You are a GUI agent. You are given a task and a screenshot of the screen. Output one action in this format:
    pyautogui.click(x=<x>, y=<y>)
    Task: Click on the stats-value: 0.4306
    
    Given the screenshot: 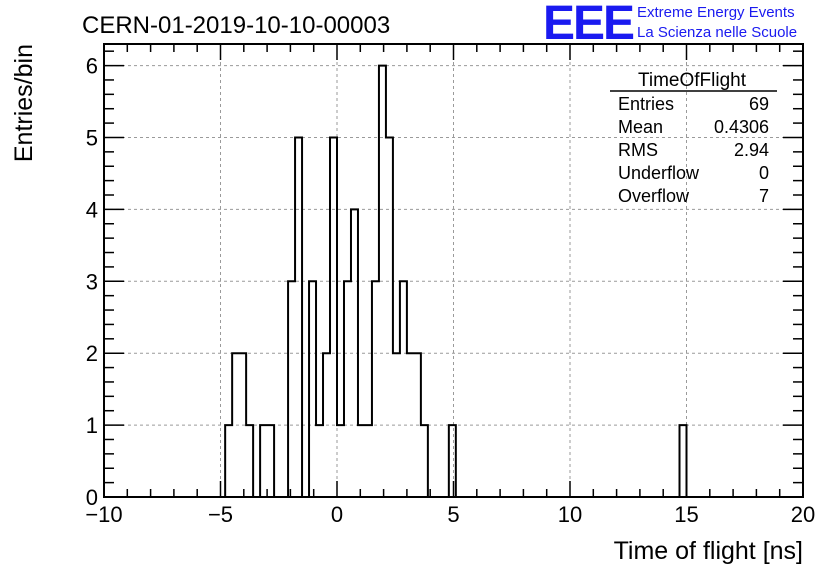 What is the action you would take?
    pyautogui.click(x=741, y=127)
    